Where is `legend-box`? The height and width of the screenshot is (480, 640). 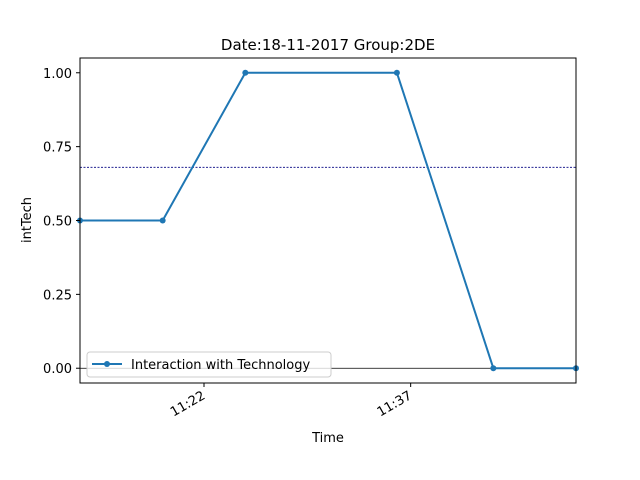 legend-box is located at coordinates (209, 364).